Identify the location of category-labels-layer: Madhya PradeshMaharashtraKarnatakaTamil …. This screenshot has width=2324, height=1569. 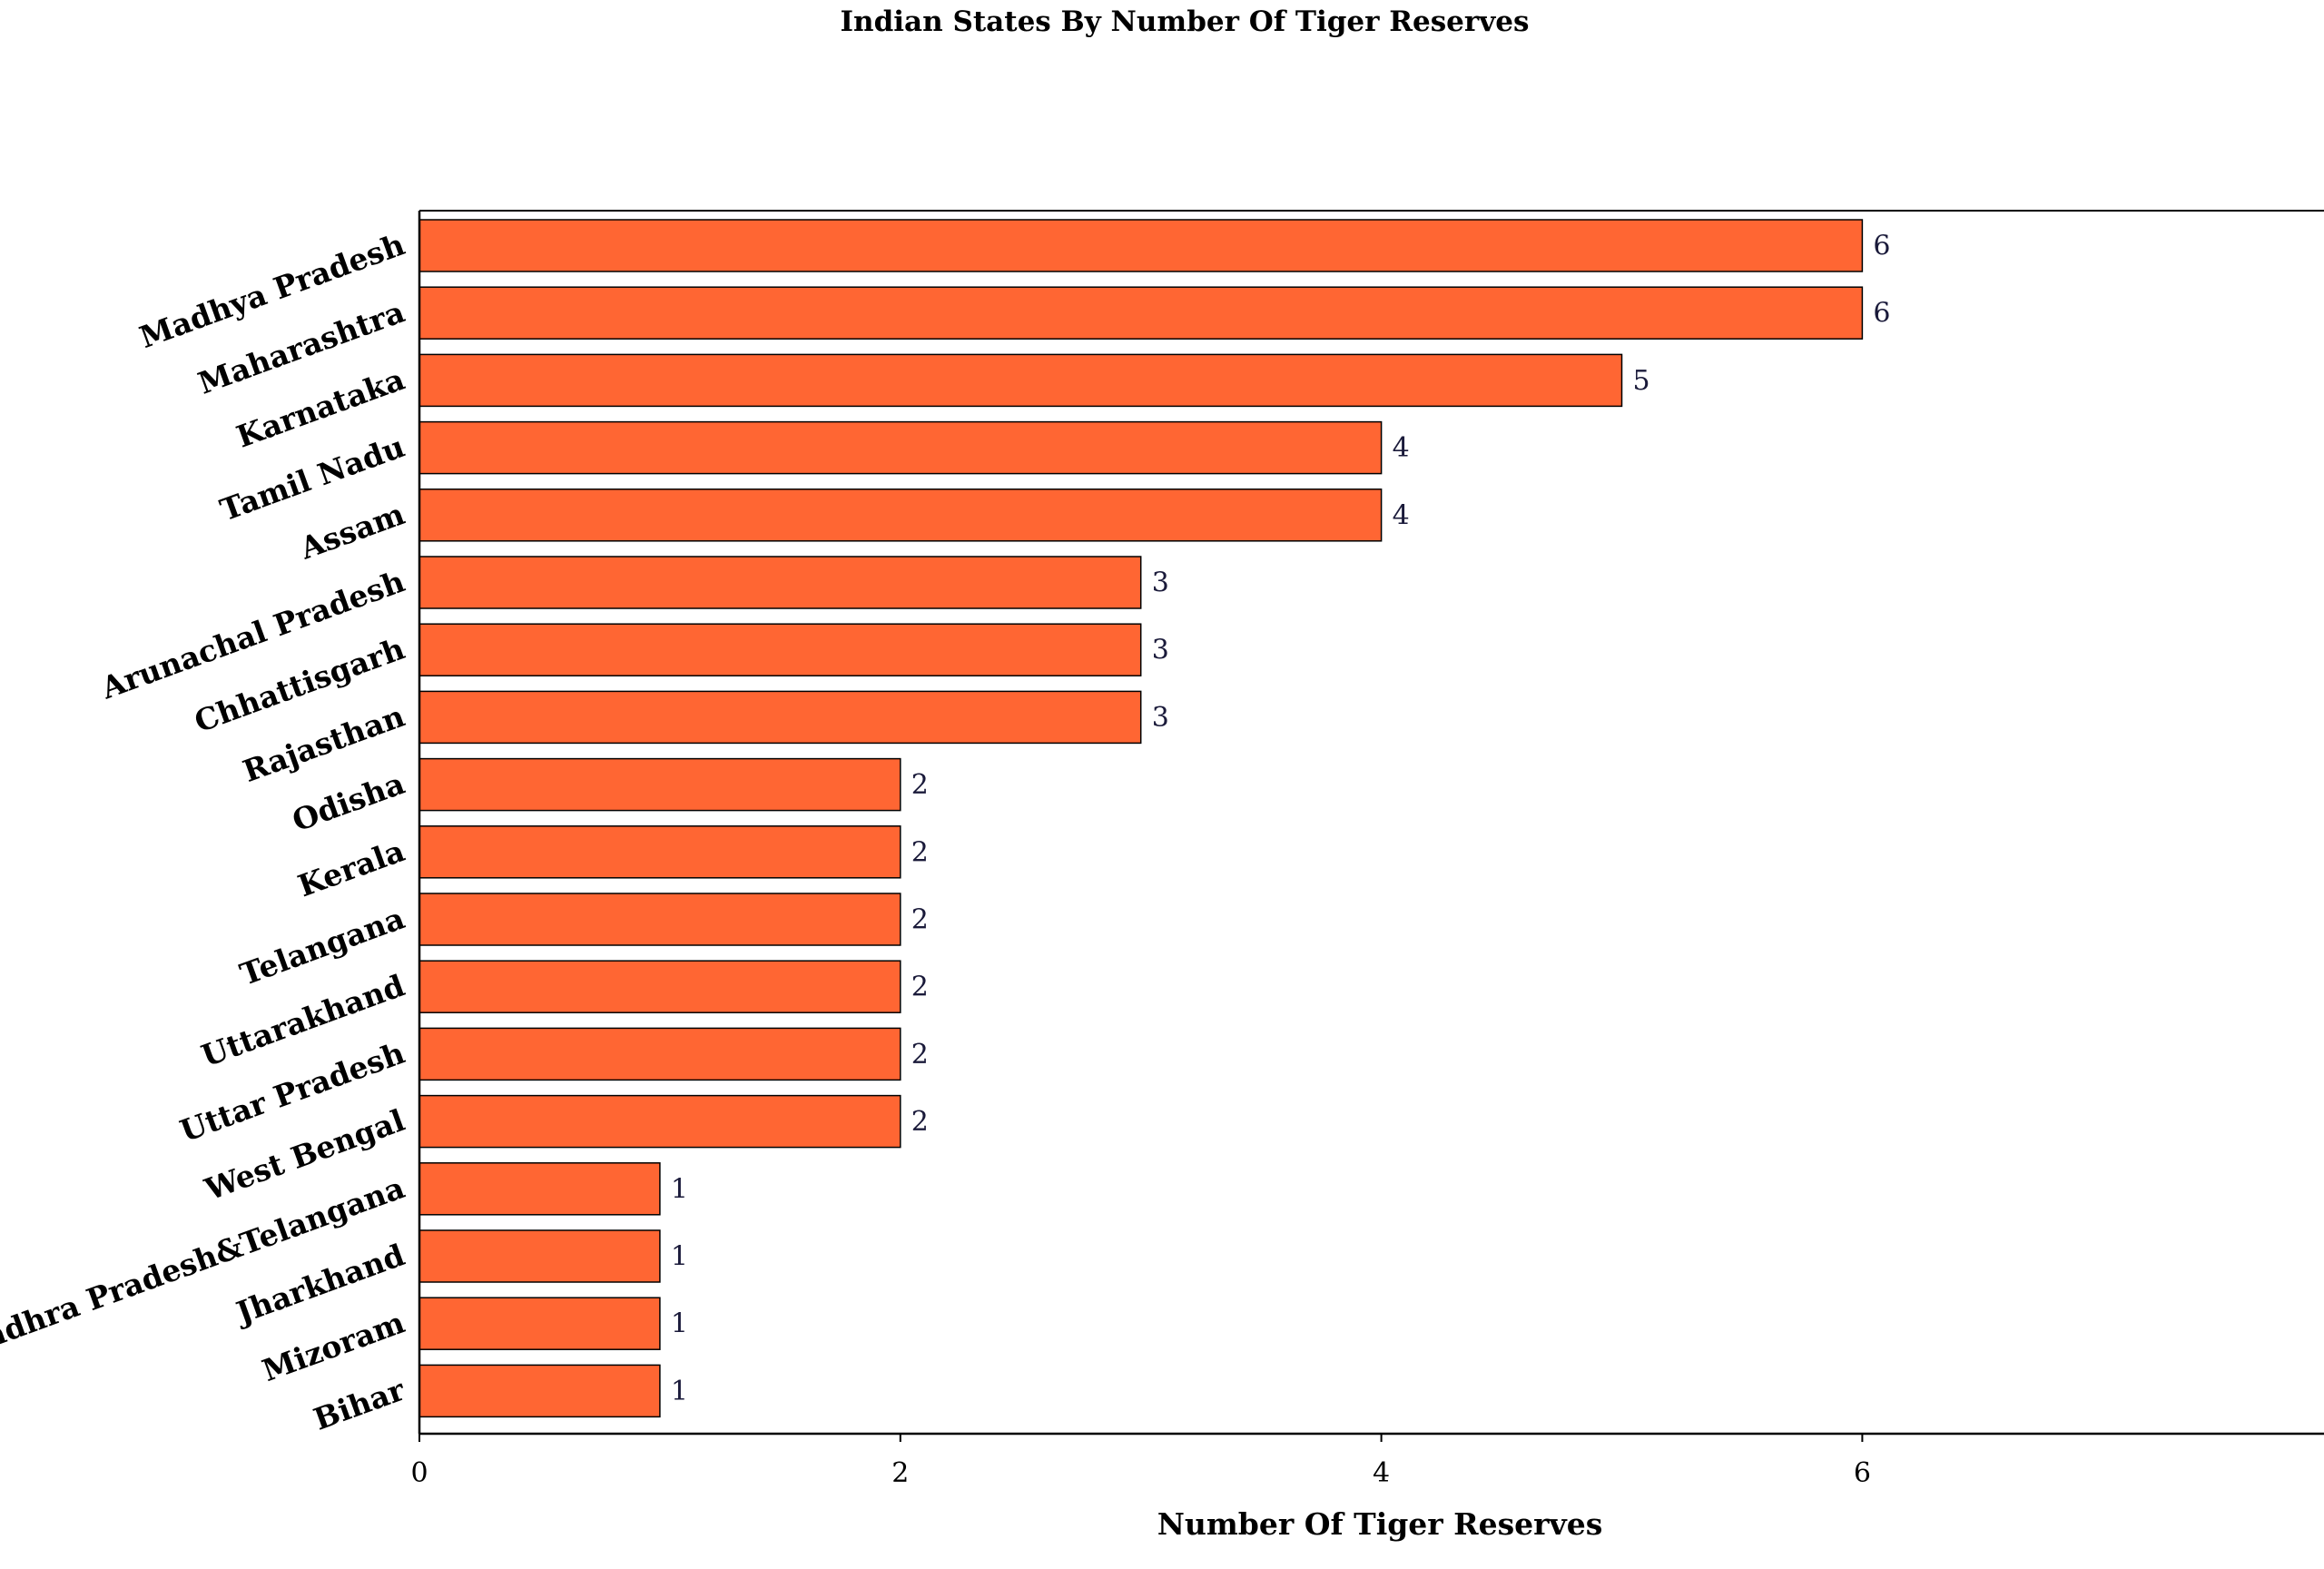
(204, 831).